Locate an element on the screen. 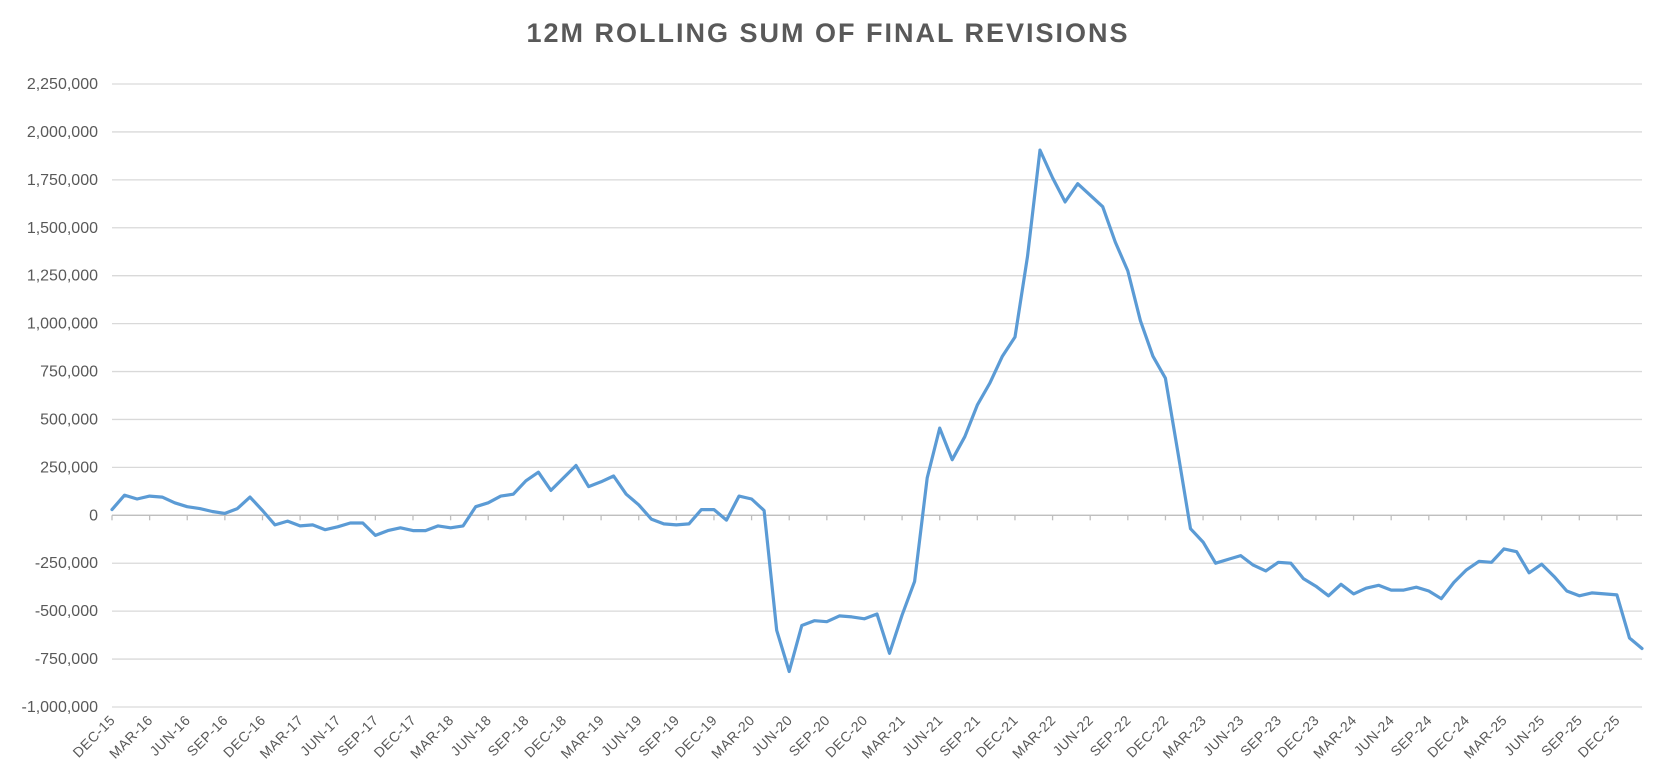 This screenshot has width=1656, height=781. y-tick-label: -250,000 is located at coordinates (66, 563).